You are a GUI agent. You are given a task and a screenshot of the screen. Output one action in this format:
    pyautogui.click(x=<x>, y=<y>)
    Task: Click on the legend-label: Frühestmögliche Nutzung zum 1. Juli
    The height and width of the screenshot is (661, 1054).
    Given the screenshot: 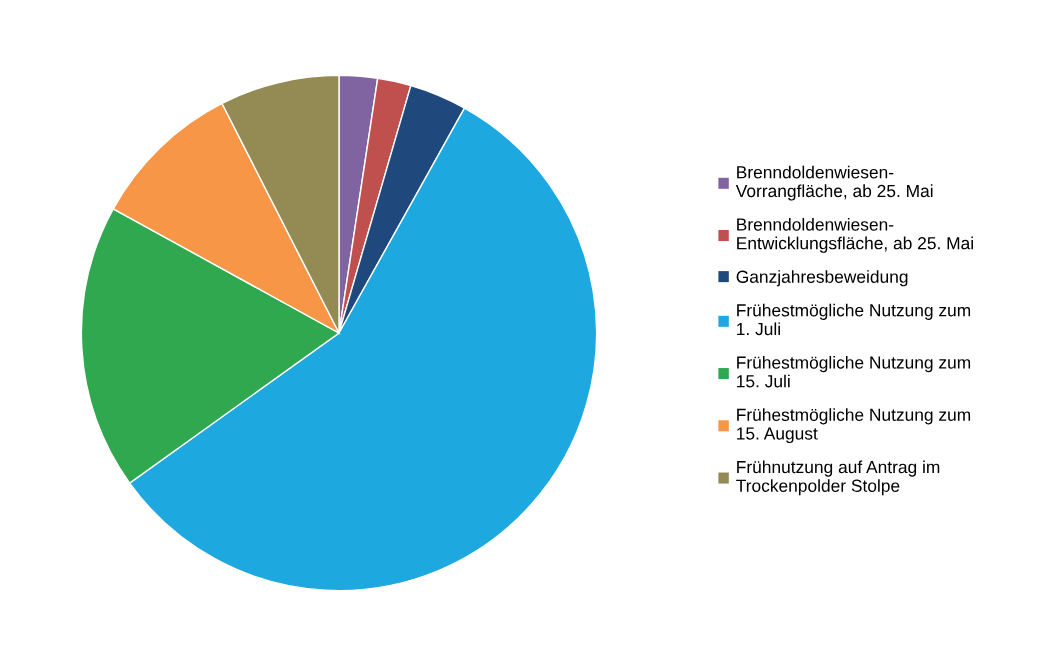 What is the action you would take?
    pyautogui.click(x=854, y=319)
    